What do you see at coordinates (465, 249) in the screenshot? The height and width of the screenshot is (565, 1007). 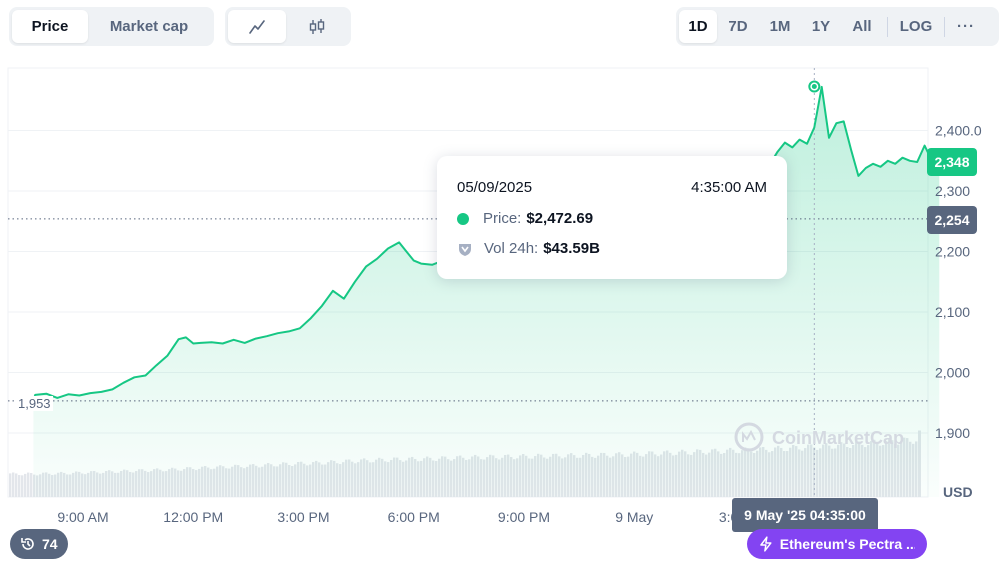 I see `volume-shield-icon` at bounding box center [465, 249].